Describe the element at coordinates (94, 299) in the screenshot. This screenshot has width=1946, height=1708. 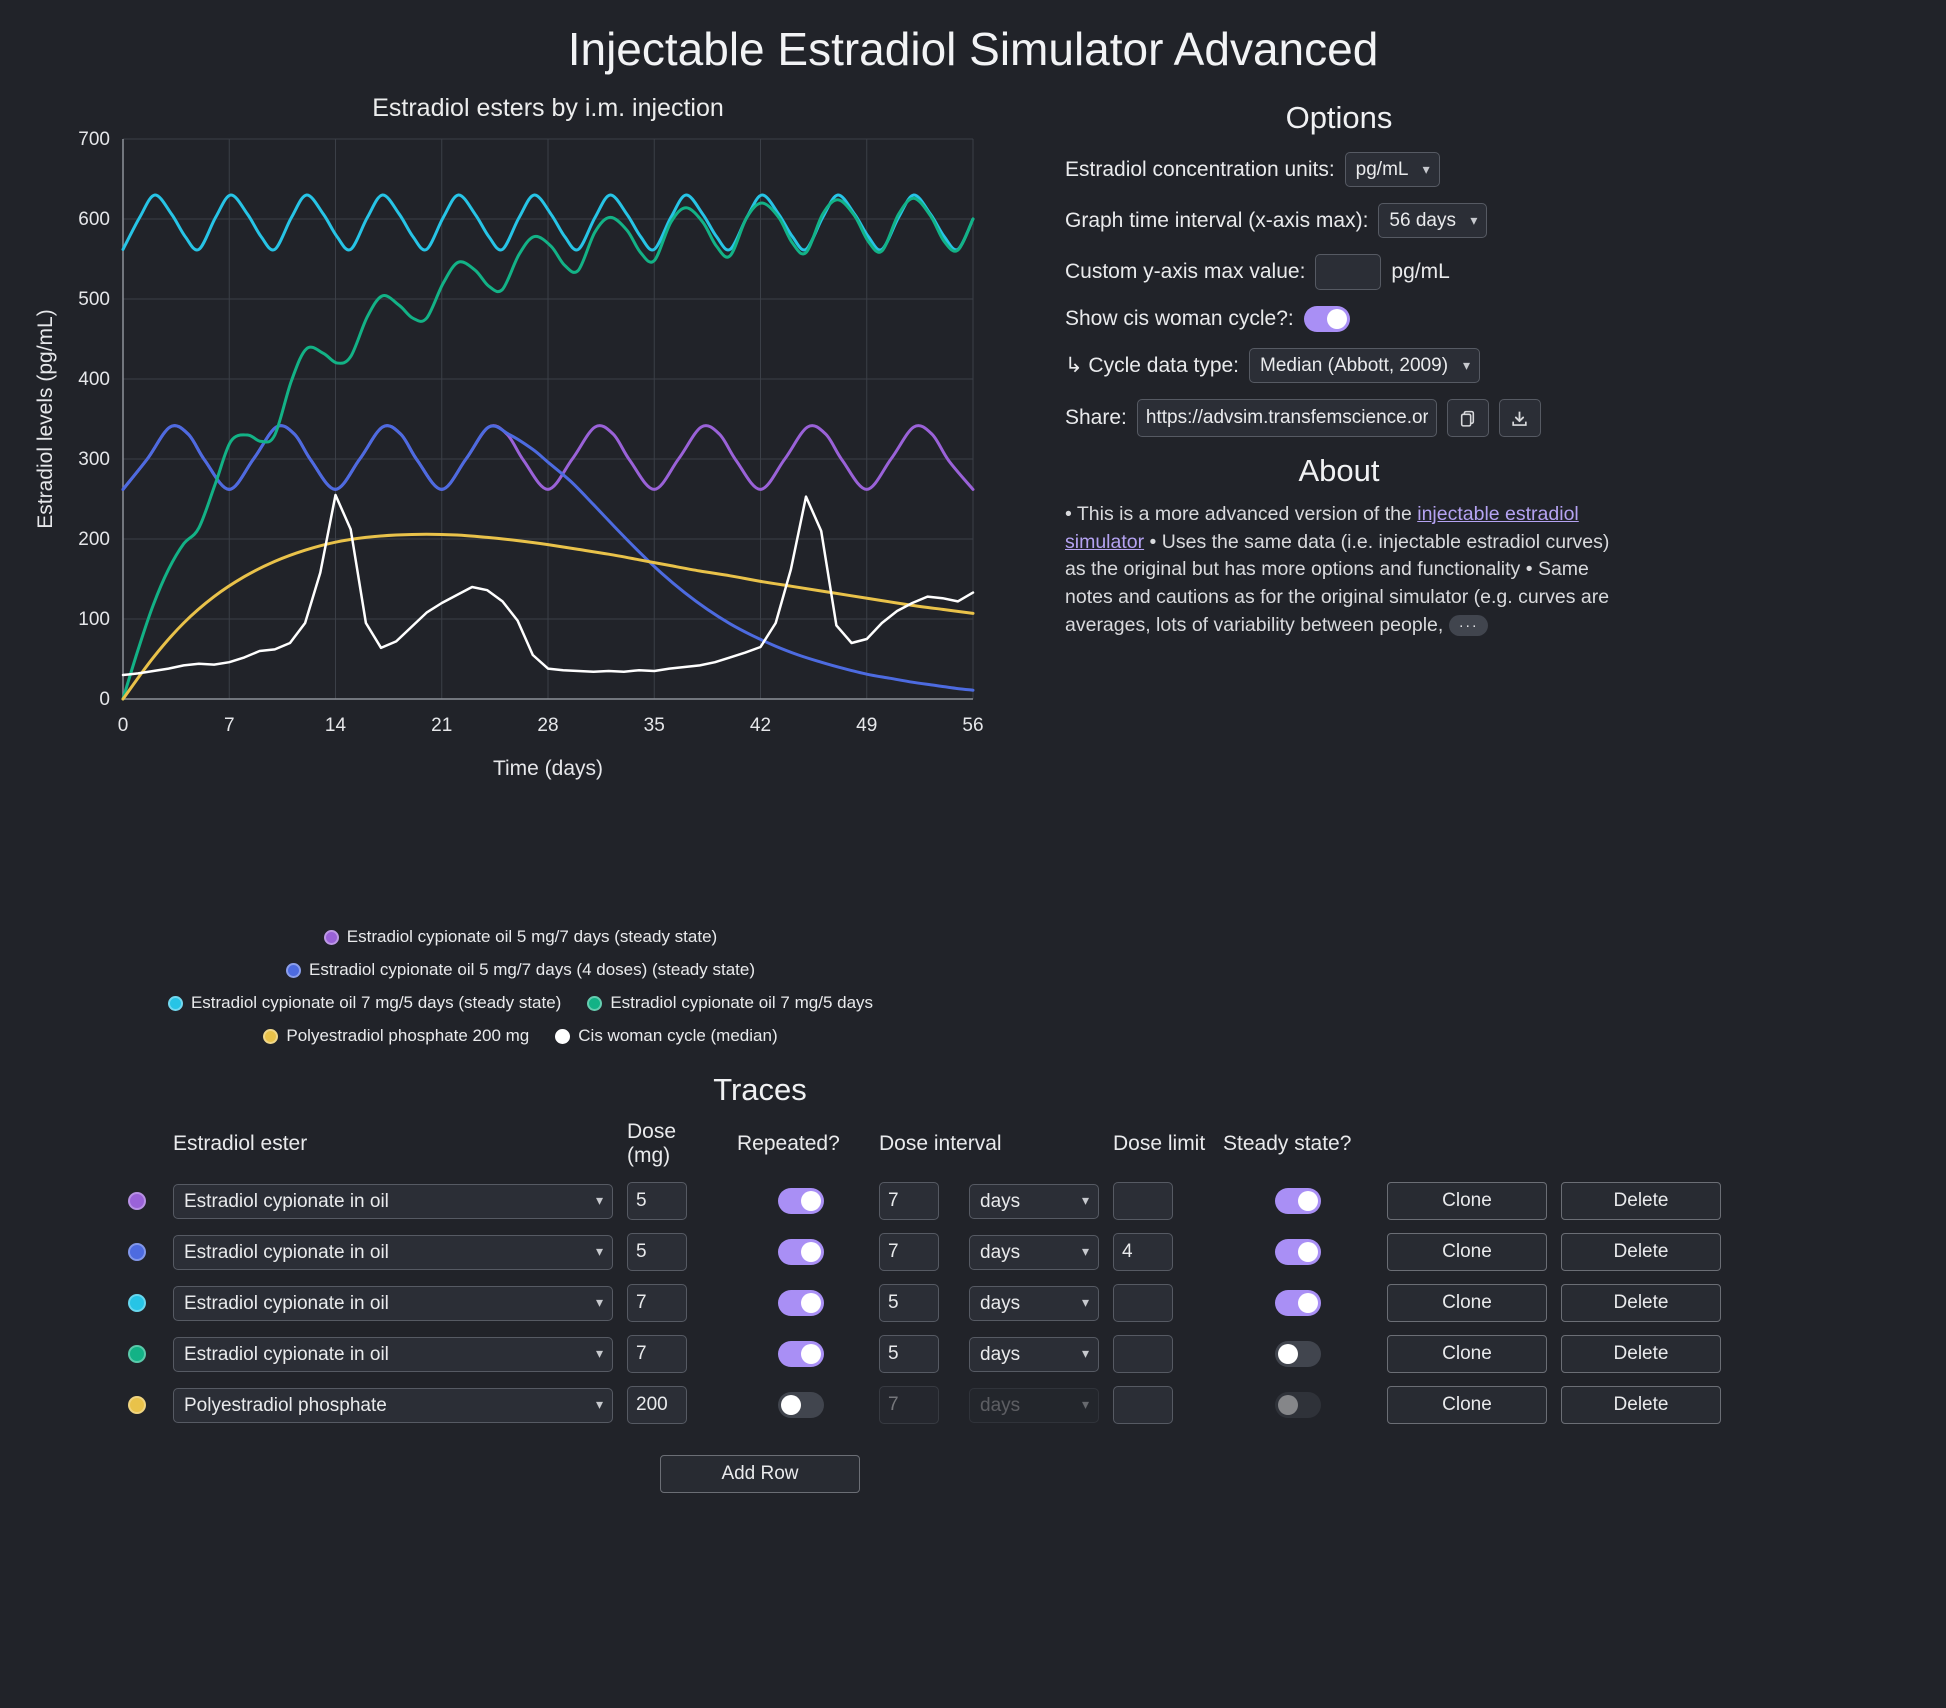
I see `y-tick-label: 500` at that location.